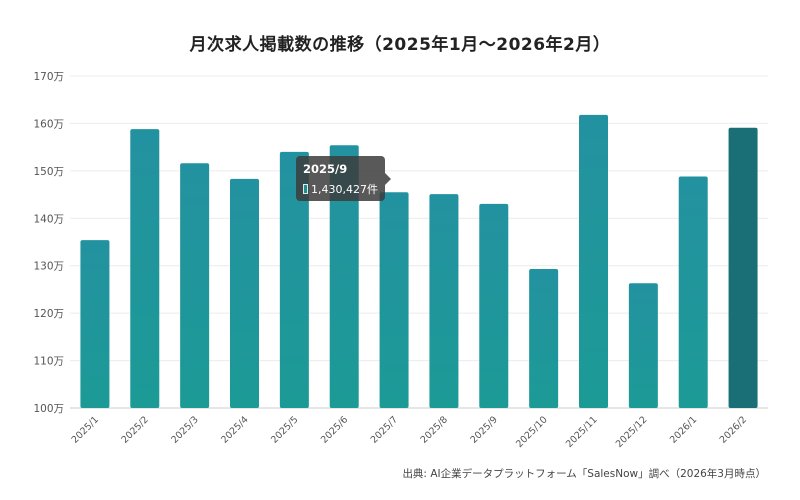 The height and width of the screenshot is (500, 800). What do you see at coordinates (683, 429) in the screenshot?
I see `x-tick-label: 2026/1` at bounding box center [683, 429].